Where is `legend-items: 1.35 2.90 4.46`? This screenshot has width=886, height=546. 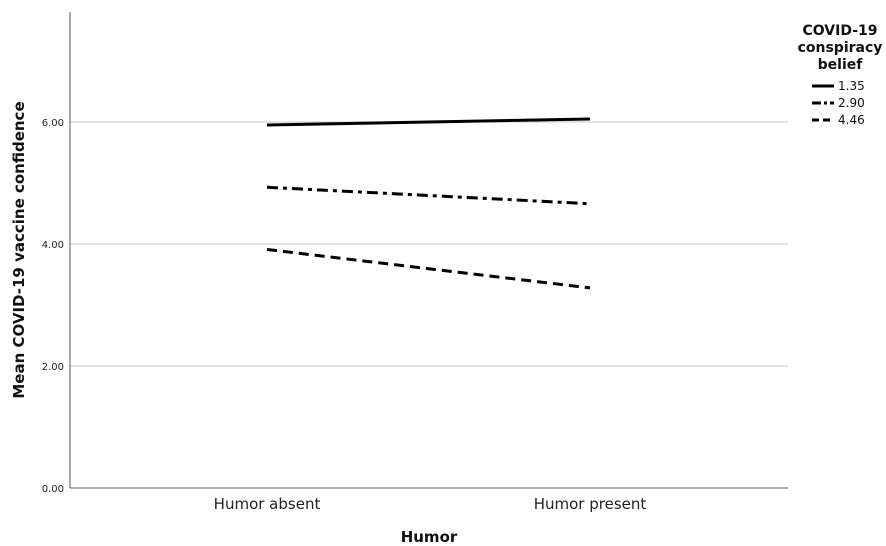 legend-items: 1.35 2.90 4.46 is located at coordinates (838, 103).